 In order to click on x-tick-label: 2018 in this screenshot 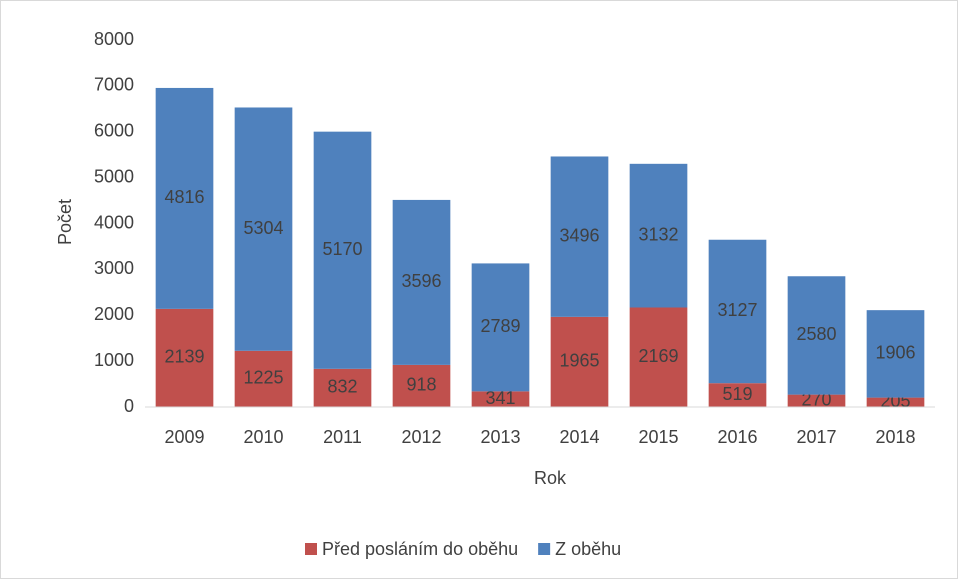, I will do `click(895, 437)`.